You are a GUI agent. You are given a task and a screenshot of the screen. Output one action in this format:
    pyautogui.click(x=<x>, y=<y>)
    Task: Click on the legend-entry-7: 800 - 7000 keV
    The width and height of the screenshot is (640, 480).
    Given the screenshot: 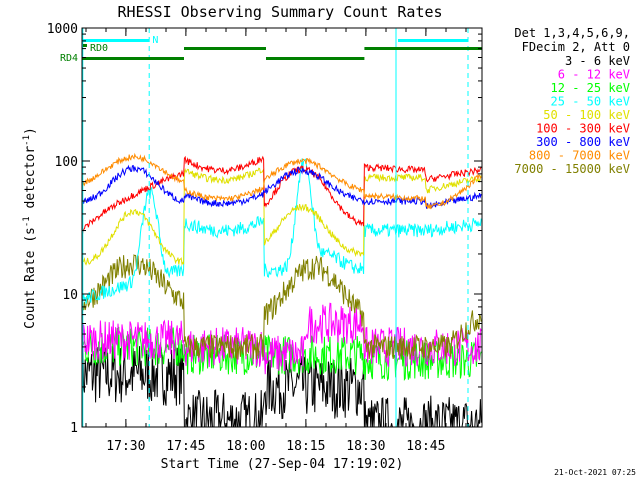 What is the action you would take?
    pyautogui.click(x=579, y=156)
    